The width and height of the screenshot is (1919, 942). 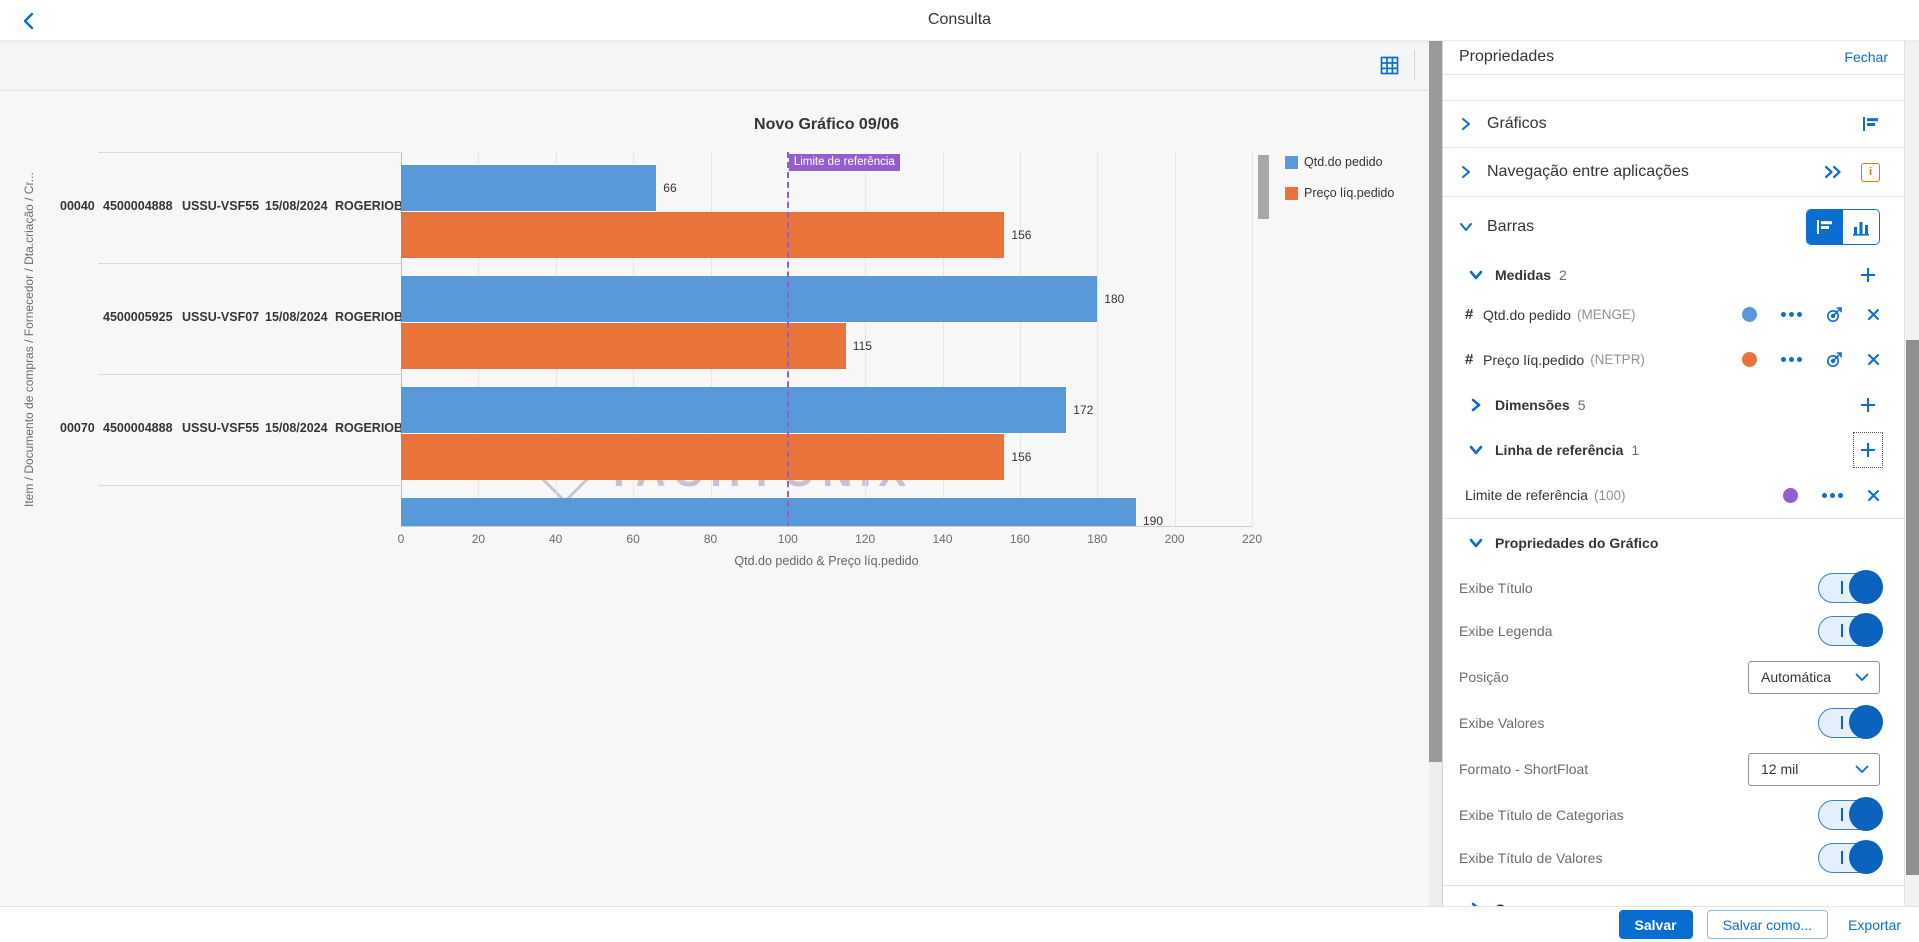 I want to click on add-dimension-button, so click(x=1868, y=405).